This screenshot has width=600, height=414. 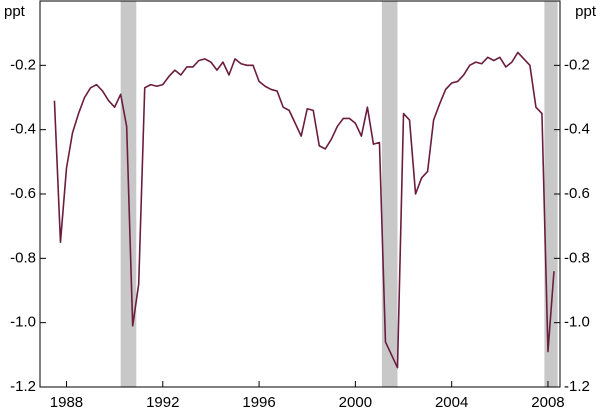 I want to click on y-tick-label: -0.4, so click(x=23, y=129).